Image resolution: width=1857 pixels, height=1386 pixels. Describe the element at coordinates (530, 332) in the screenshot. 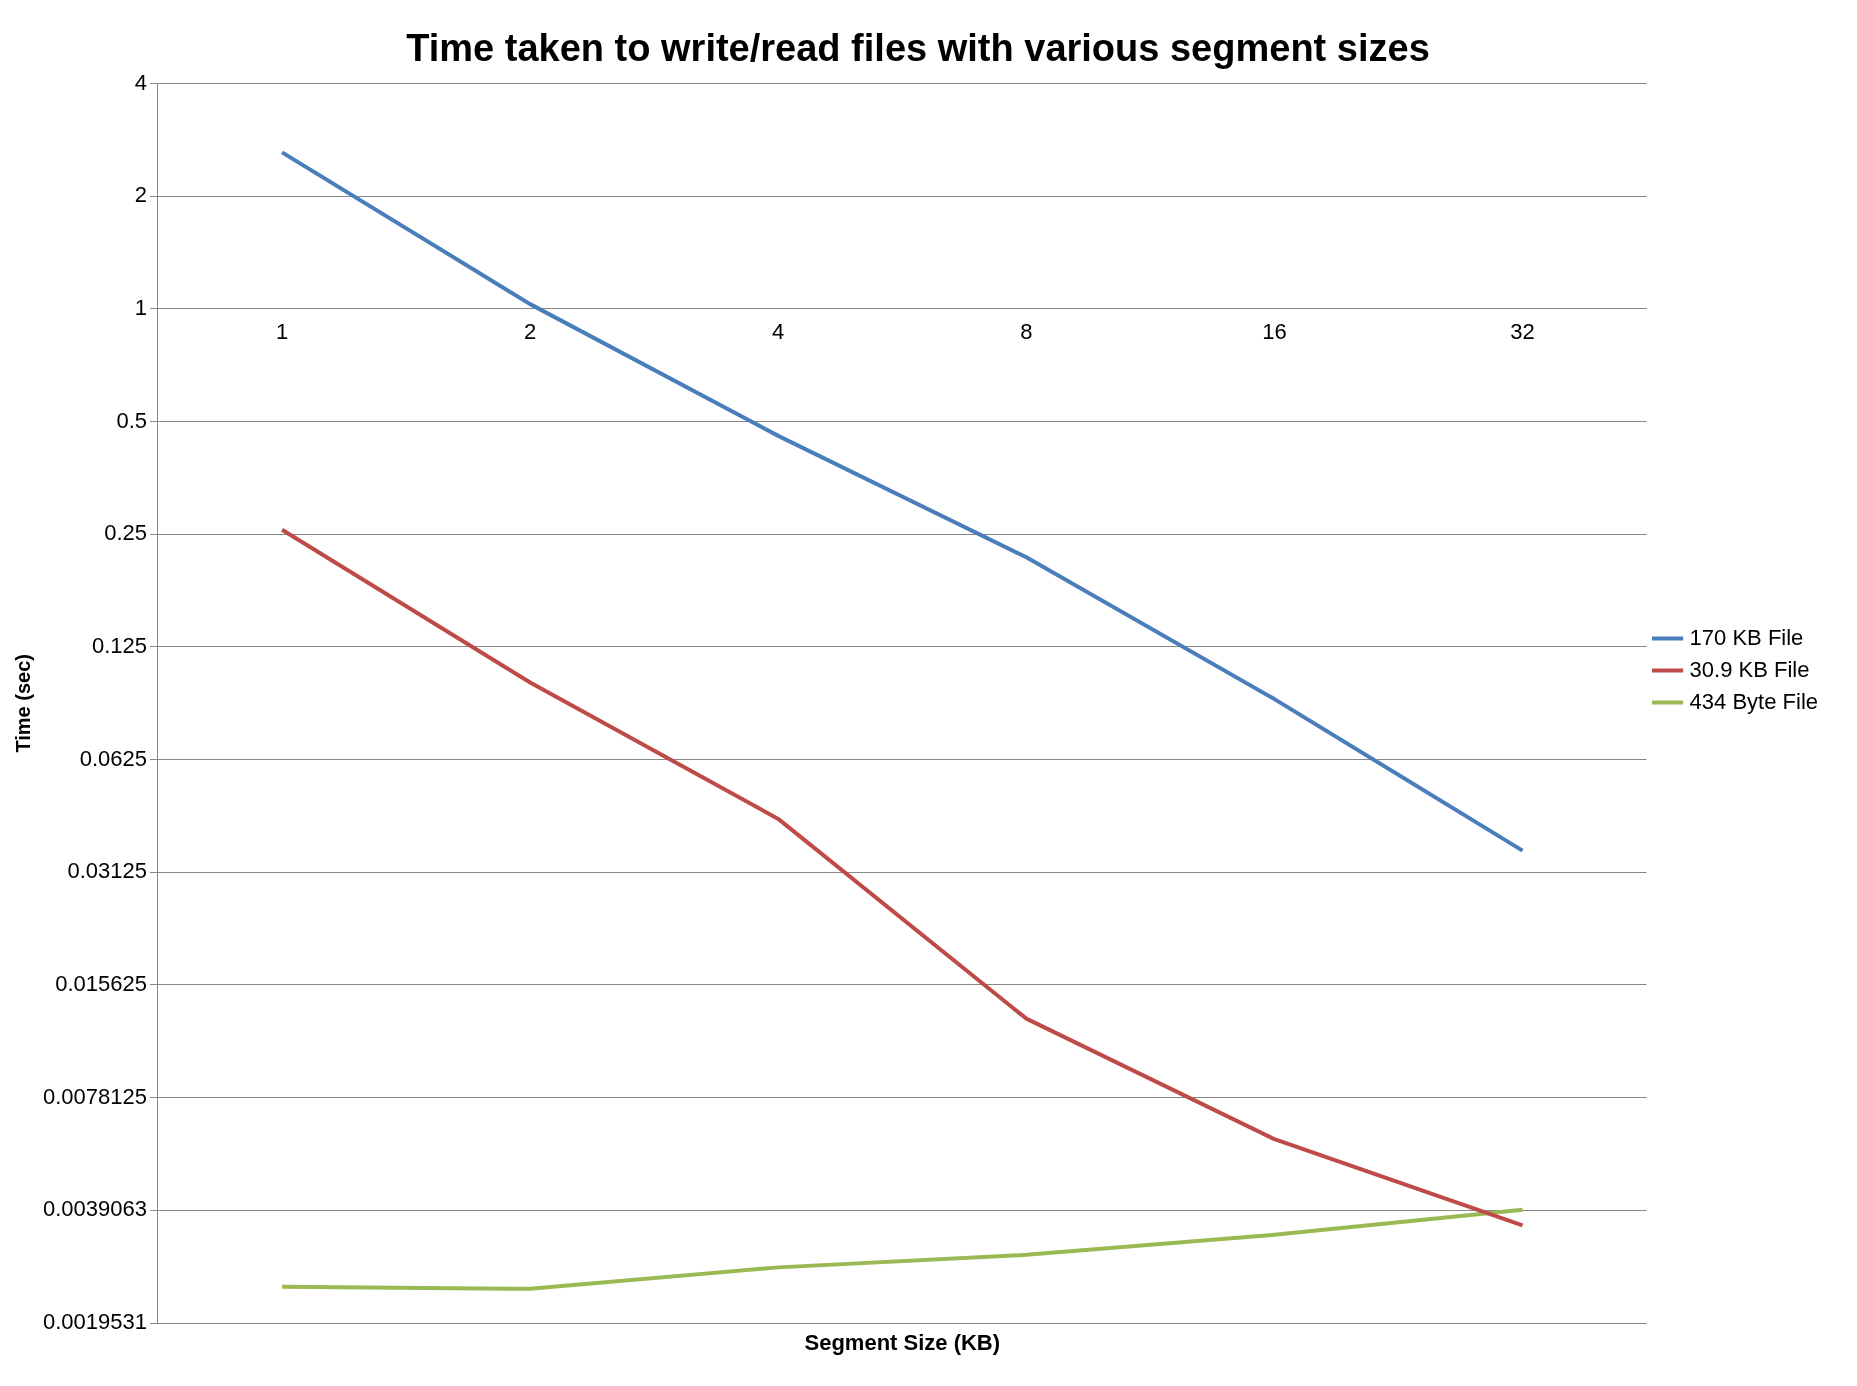

I see `x-tick-label: 2` at that location.